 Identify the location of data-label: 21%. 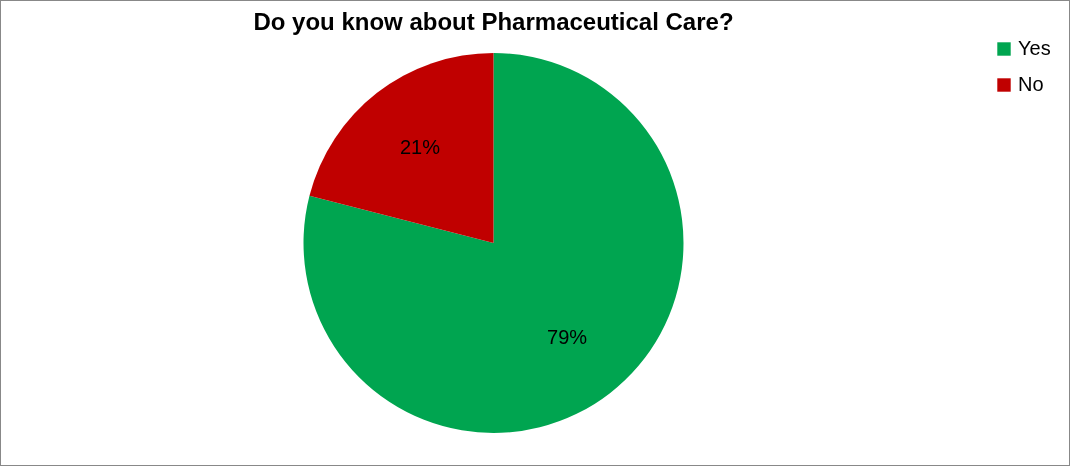
(420, 147).